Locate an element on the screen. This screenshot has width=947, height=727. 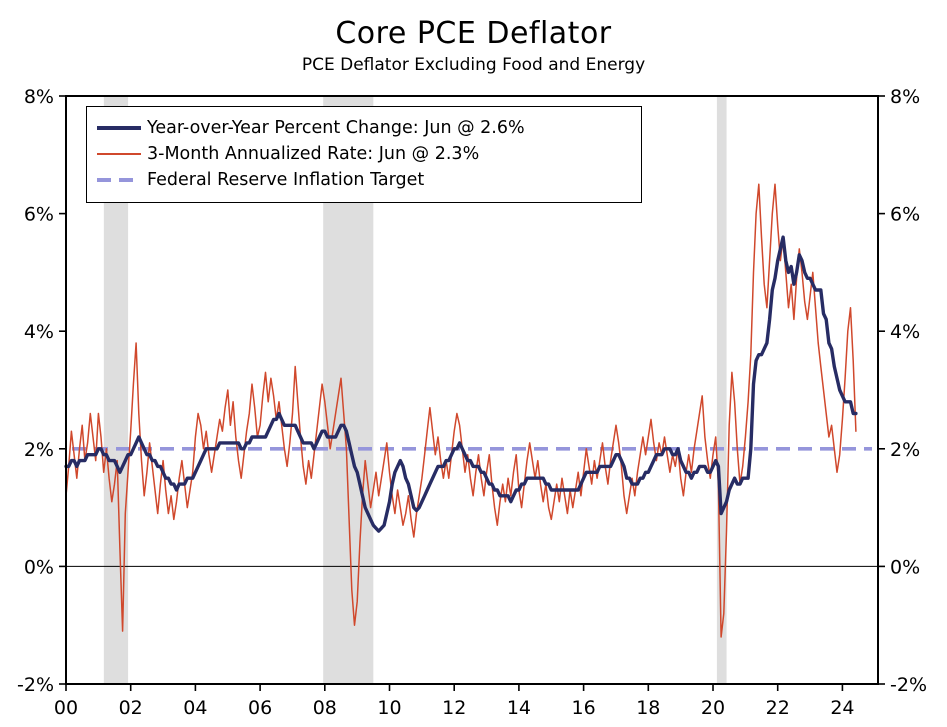
y-tick-label-left: 8% is located at coordinates (39, 97).